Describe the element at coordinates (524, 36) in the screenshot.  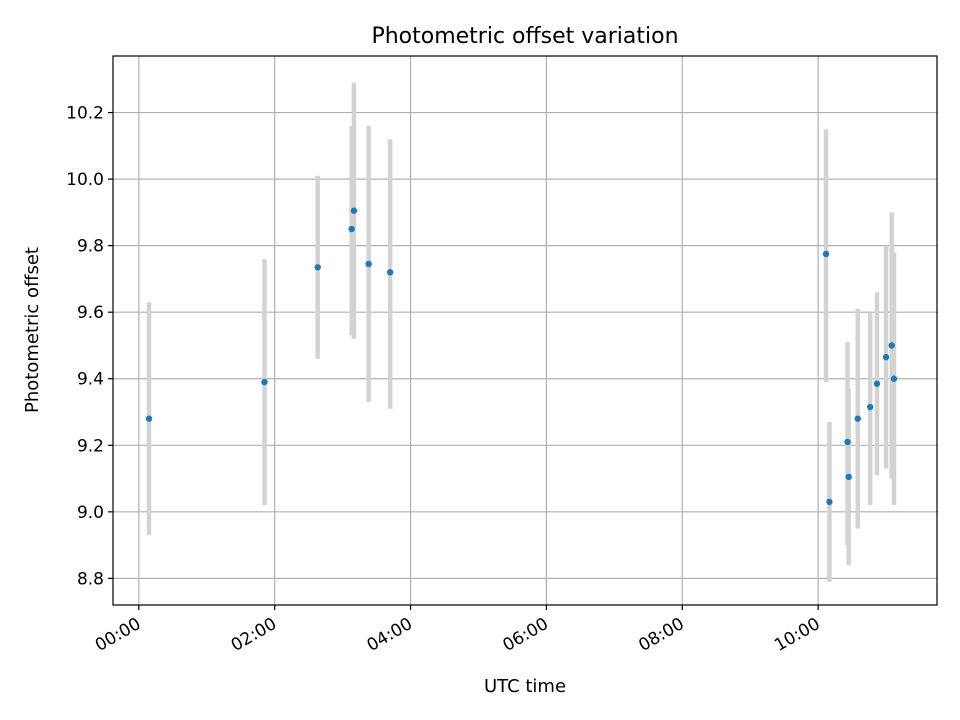
I see `chart-title: Photometric offset variation` at that location.